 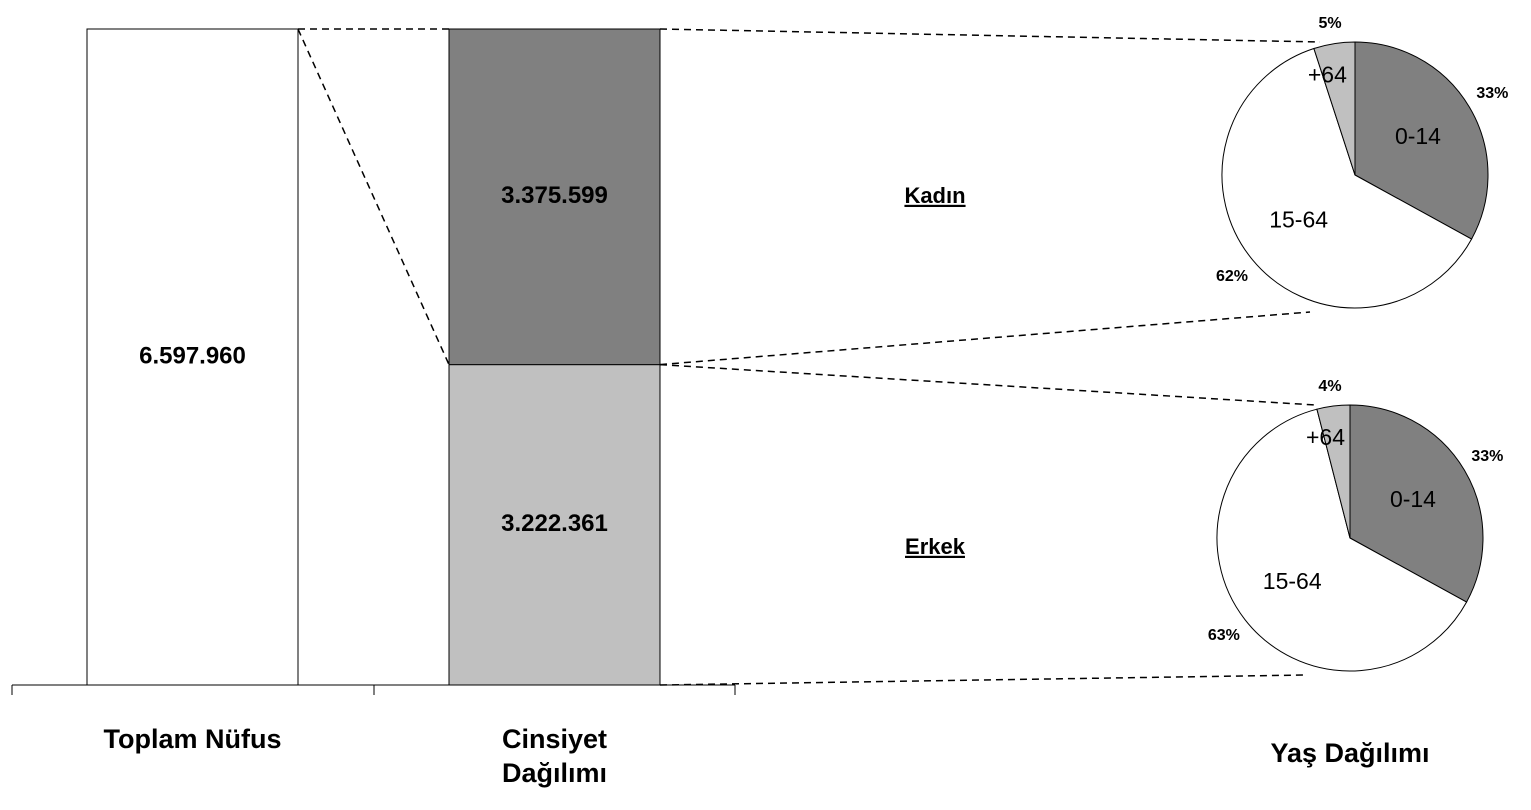 I want to click on series-label: Kadın, so click(x=934, y=195).